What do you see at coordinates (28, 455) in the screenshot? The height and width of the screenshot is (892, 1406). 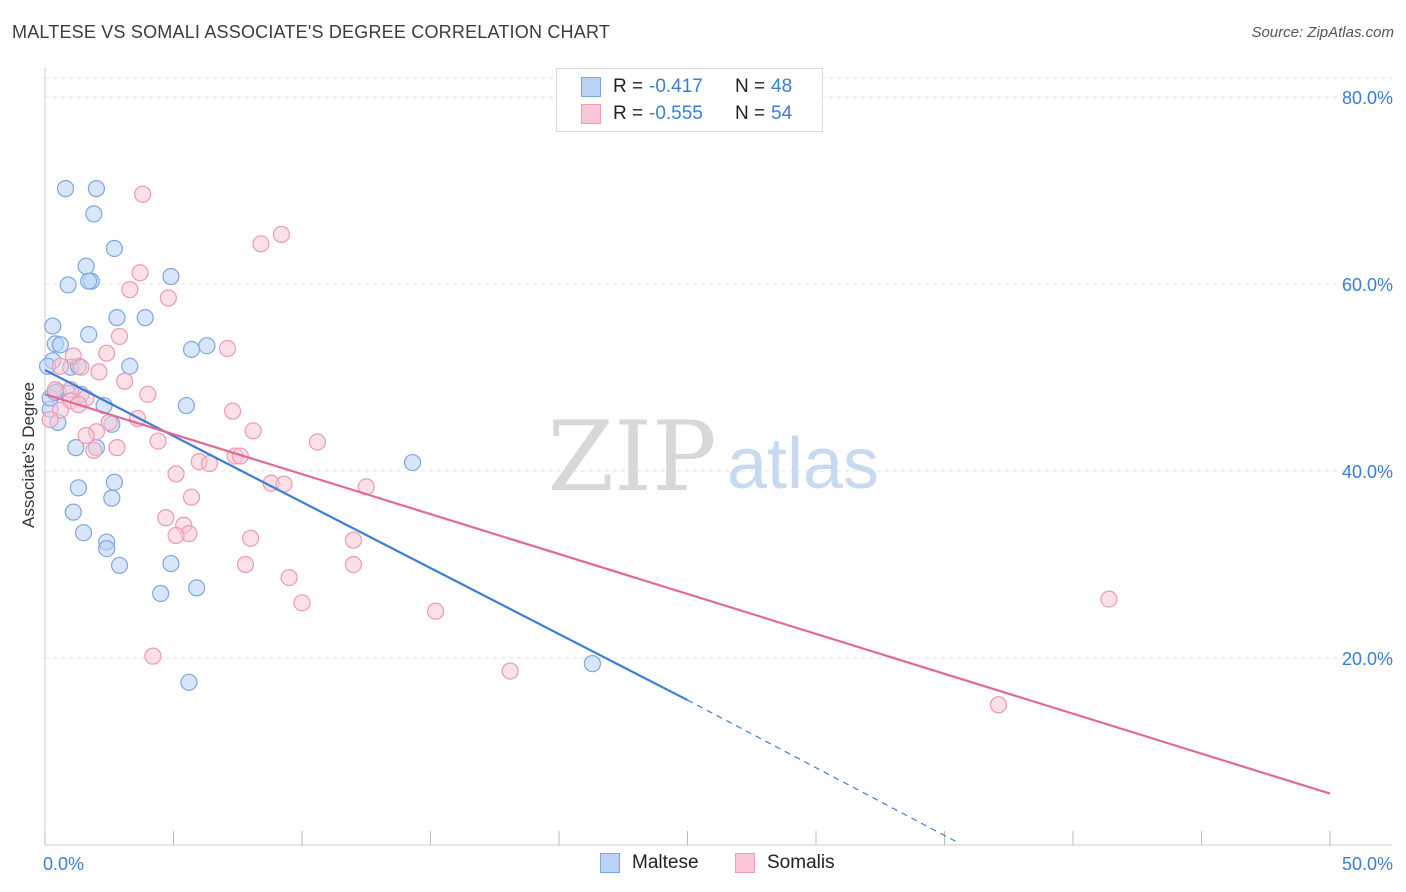 I see `y-axis-label: Associate's Degree` at bounding box center [28, 455].